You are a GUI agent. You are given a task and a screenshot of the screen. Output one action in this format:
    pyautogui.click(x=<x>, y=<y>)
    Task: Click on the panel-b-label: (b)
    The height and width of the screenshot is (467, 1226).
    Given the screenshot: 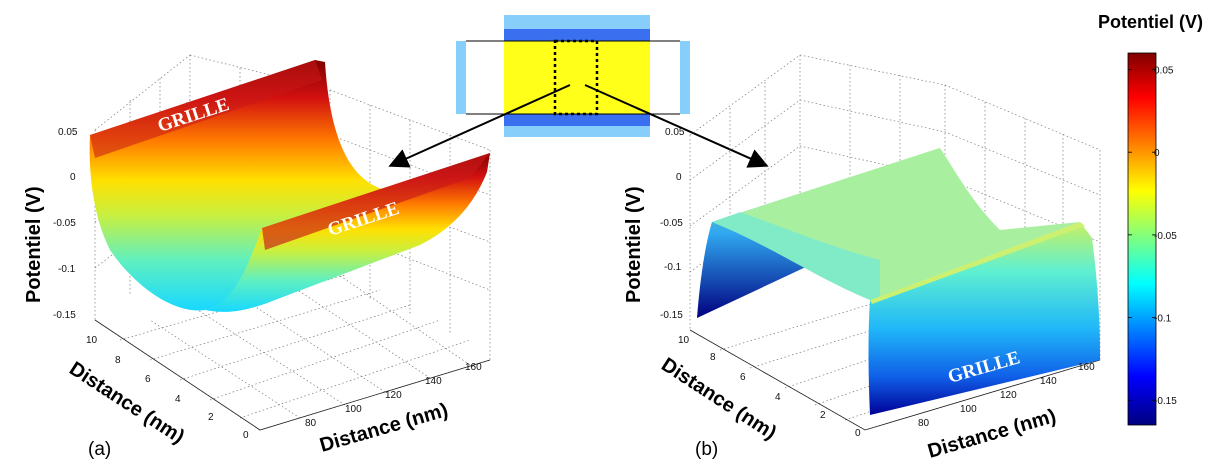 What is the action you would take?
    pyautogui.click(x=706, y=449)
    